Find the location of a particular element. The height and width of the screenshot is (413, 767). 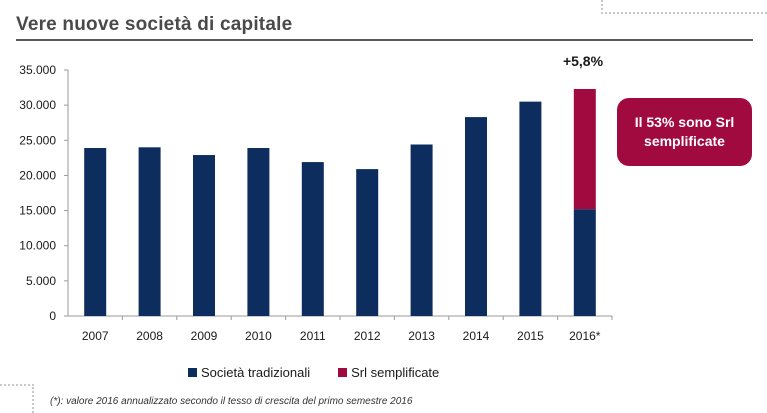

x-tick-label: 2013 is located at coordinates (421, 336).